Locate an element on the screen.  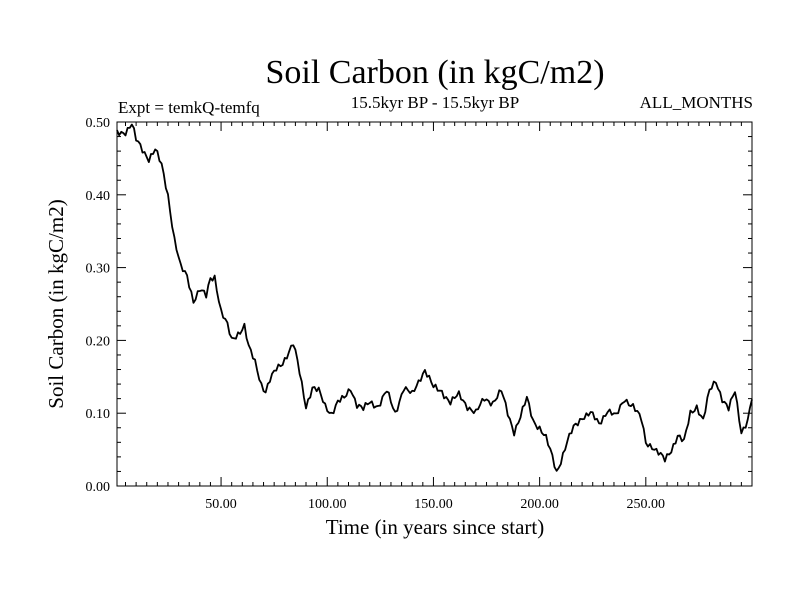
x-axis-label: Time (in years since start) is located at coordinates (435, 527).